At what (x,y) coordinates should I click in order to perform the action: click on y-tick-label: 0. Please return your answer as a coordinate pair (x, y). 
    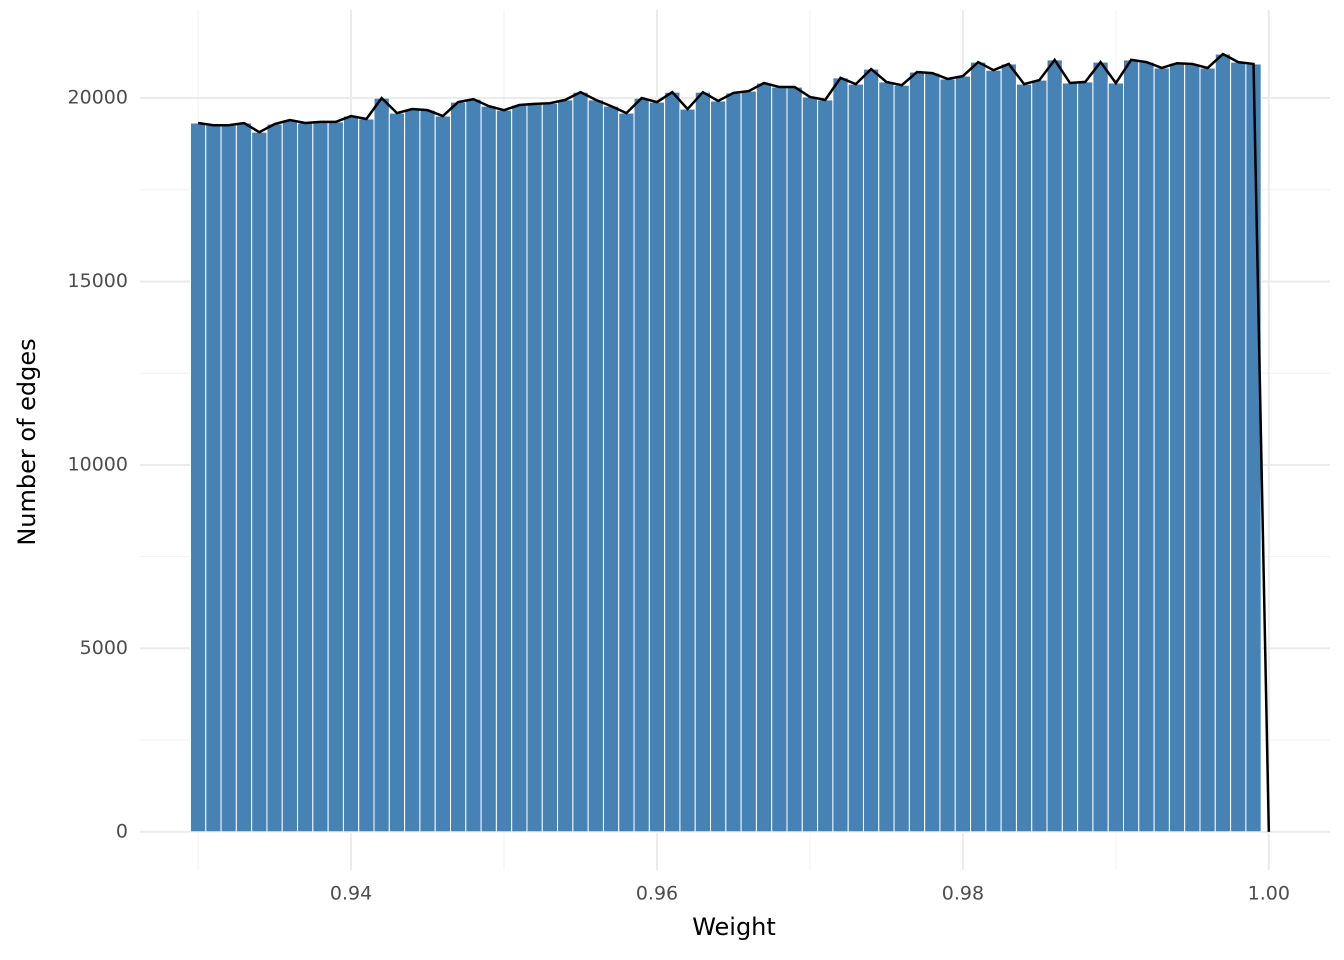
    Looking at the image, I should click on (122, 831).